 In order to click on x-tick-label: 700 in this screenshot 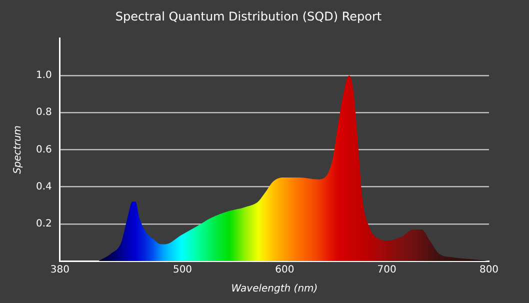, I will do `click(386, 270)`.